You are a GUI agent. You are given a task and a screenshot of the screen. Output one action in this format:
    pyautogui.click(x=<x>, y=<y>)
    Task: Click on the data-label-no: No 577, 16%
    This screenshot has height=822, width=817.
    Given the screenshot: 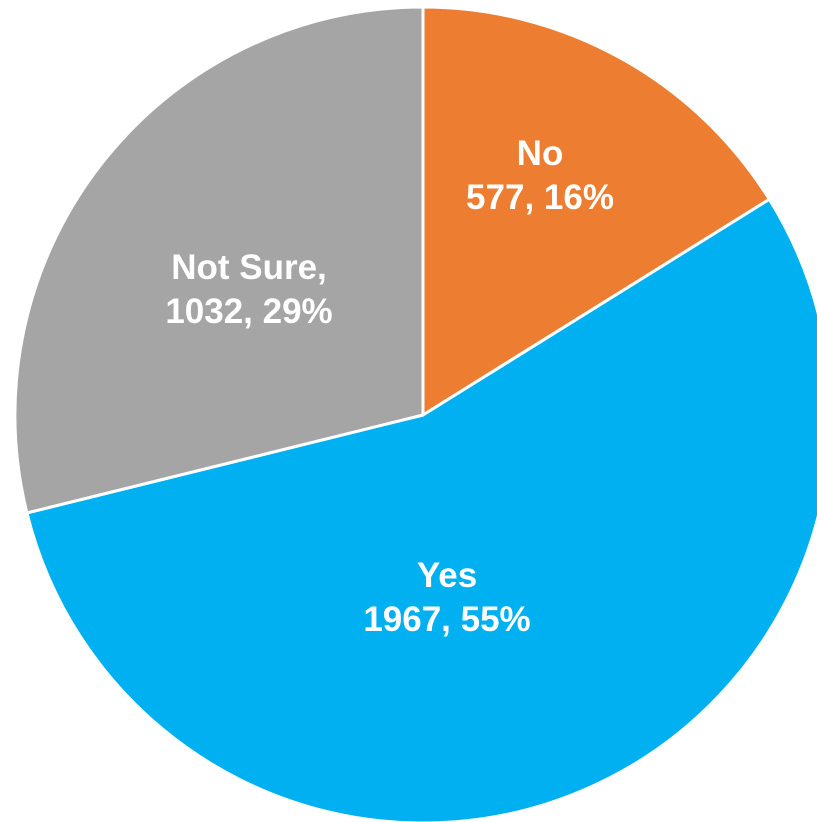 What is the action you would take?
    pyautogui.click(x=540, y=175)
    